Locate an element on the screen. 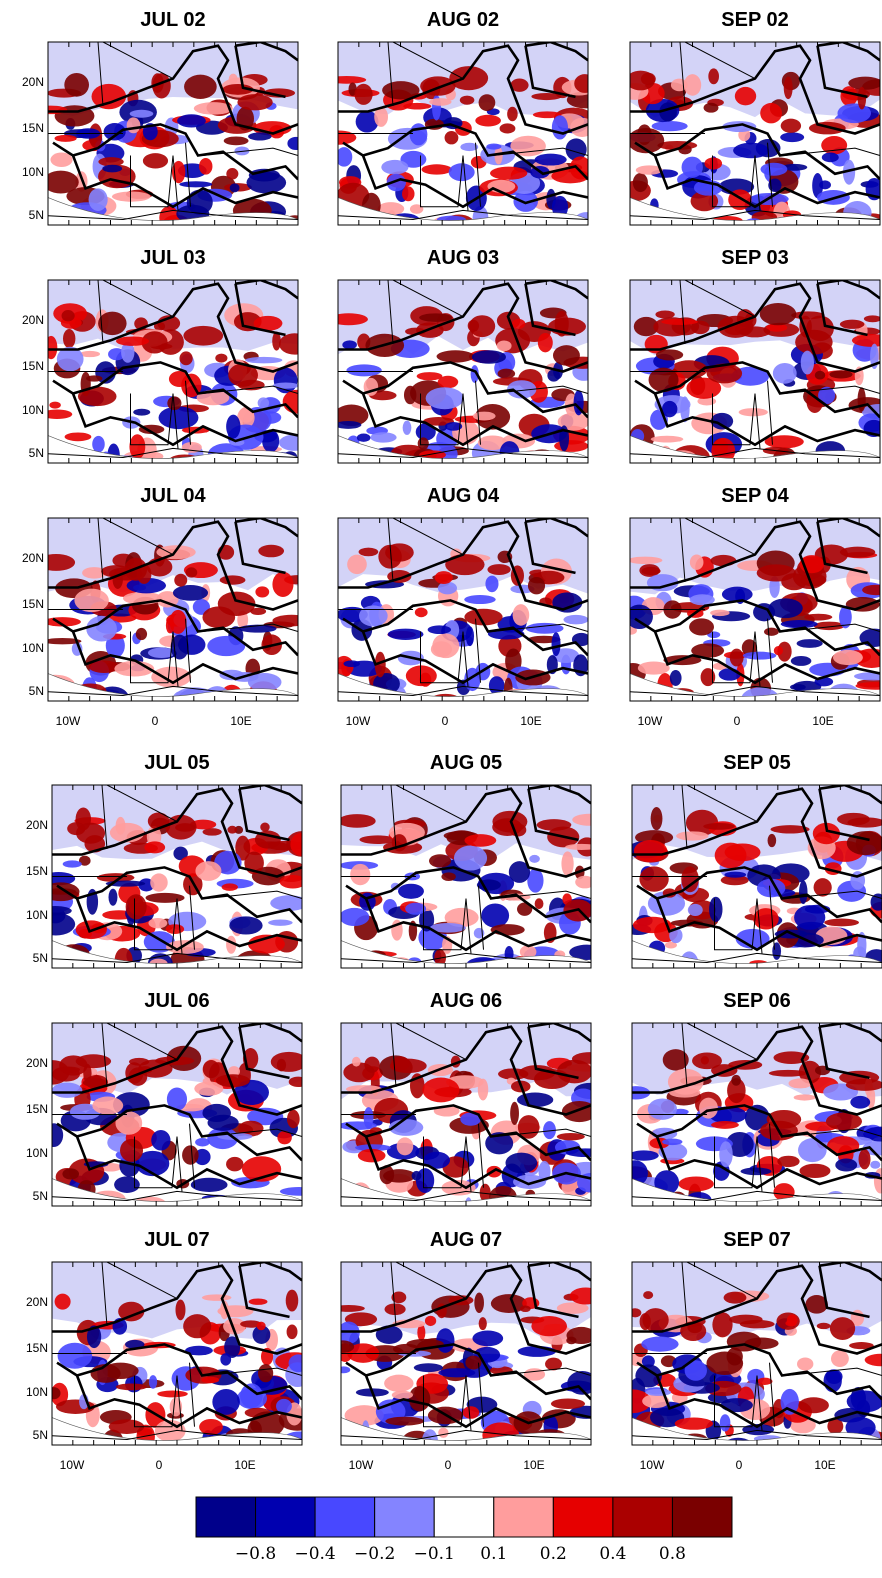  y-tick-label: 20N is located at coordinates (33, 558).